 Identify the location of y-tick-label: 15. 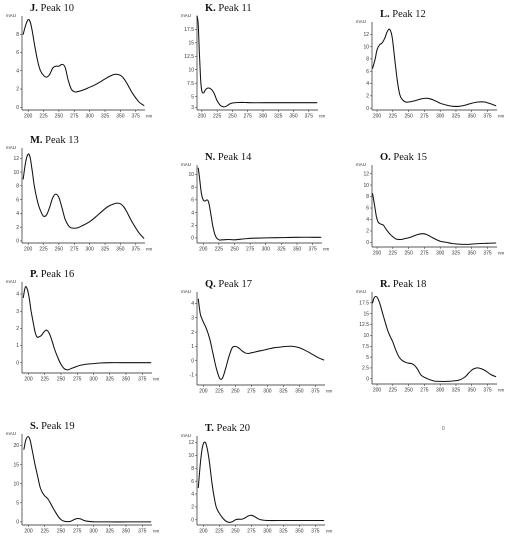
(366, 314).